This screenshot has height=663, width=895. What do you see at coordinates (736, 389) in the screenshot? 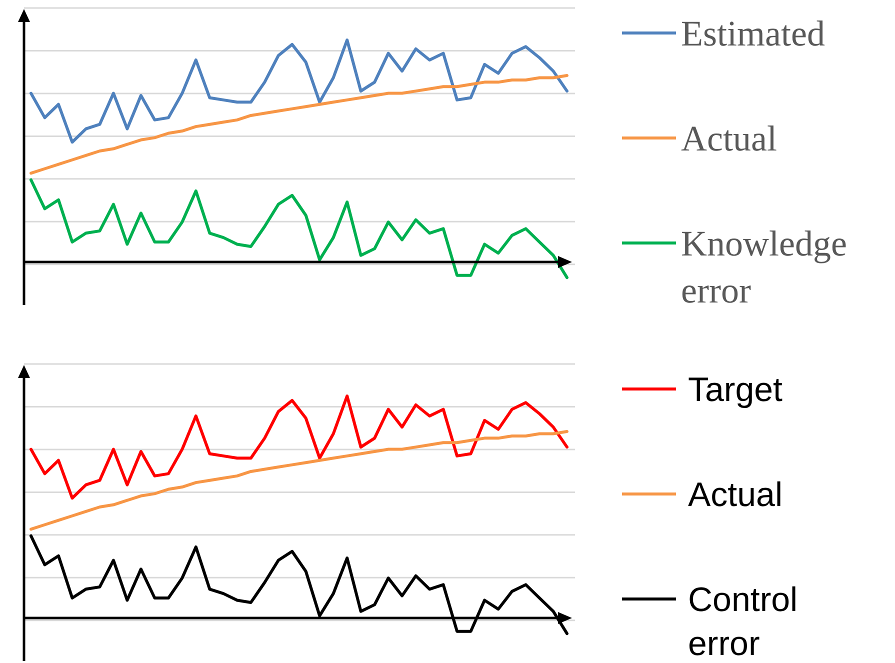
I see `legend-label: Target` at bounding box center [736, 389].